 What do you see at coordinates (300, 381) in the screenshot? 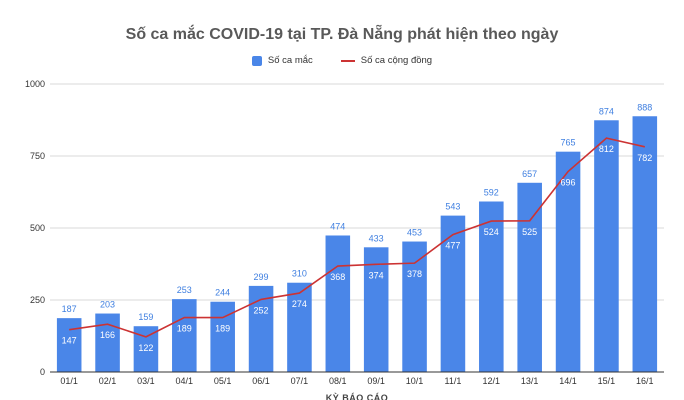
I see `x-tick-label: 07/1` at bounding box center [300, 381].